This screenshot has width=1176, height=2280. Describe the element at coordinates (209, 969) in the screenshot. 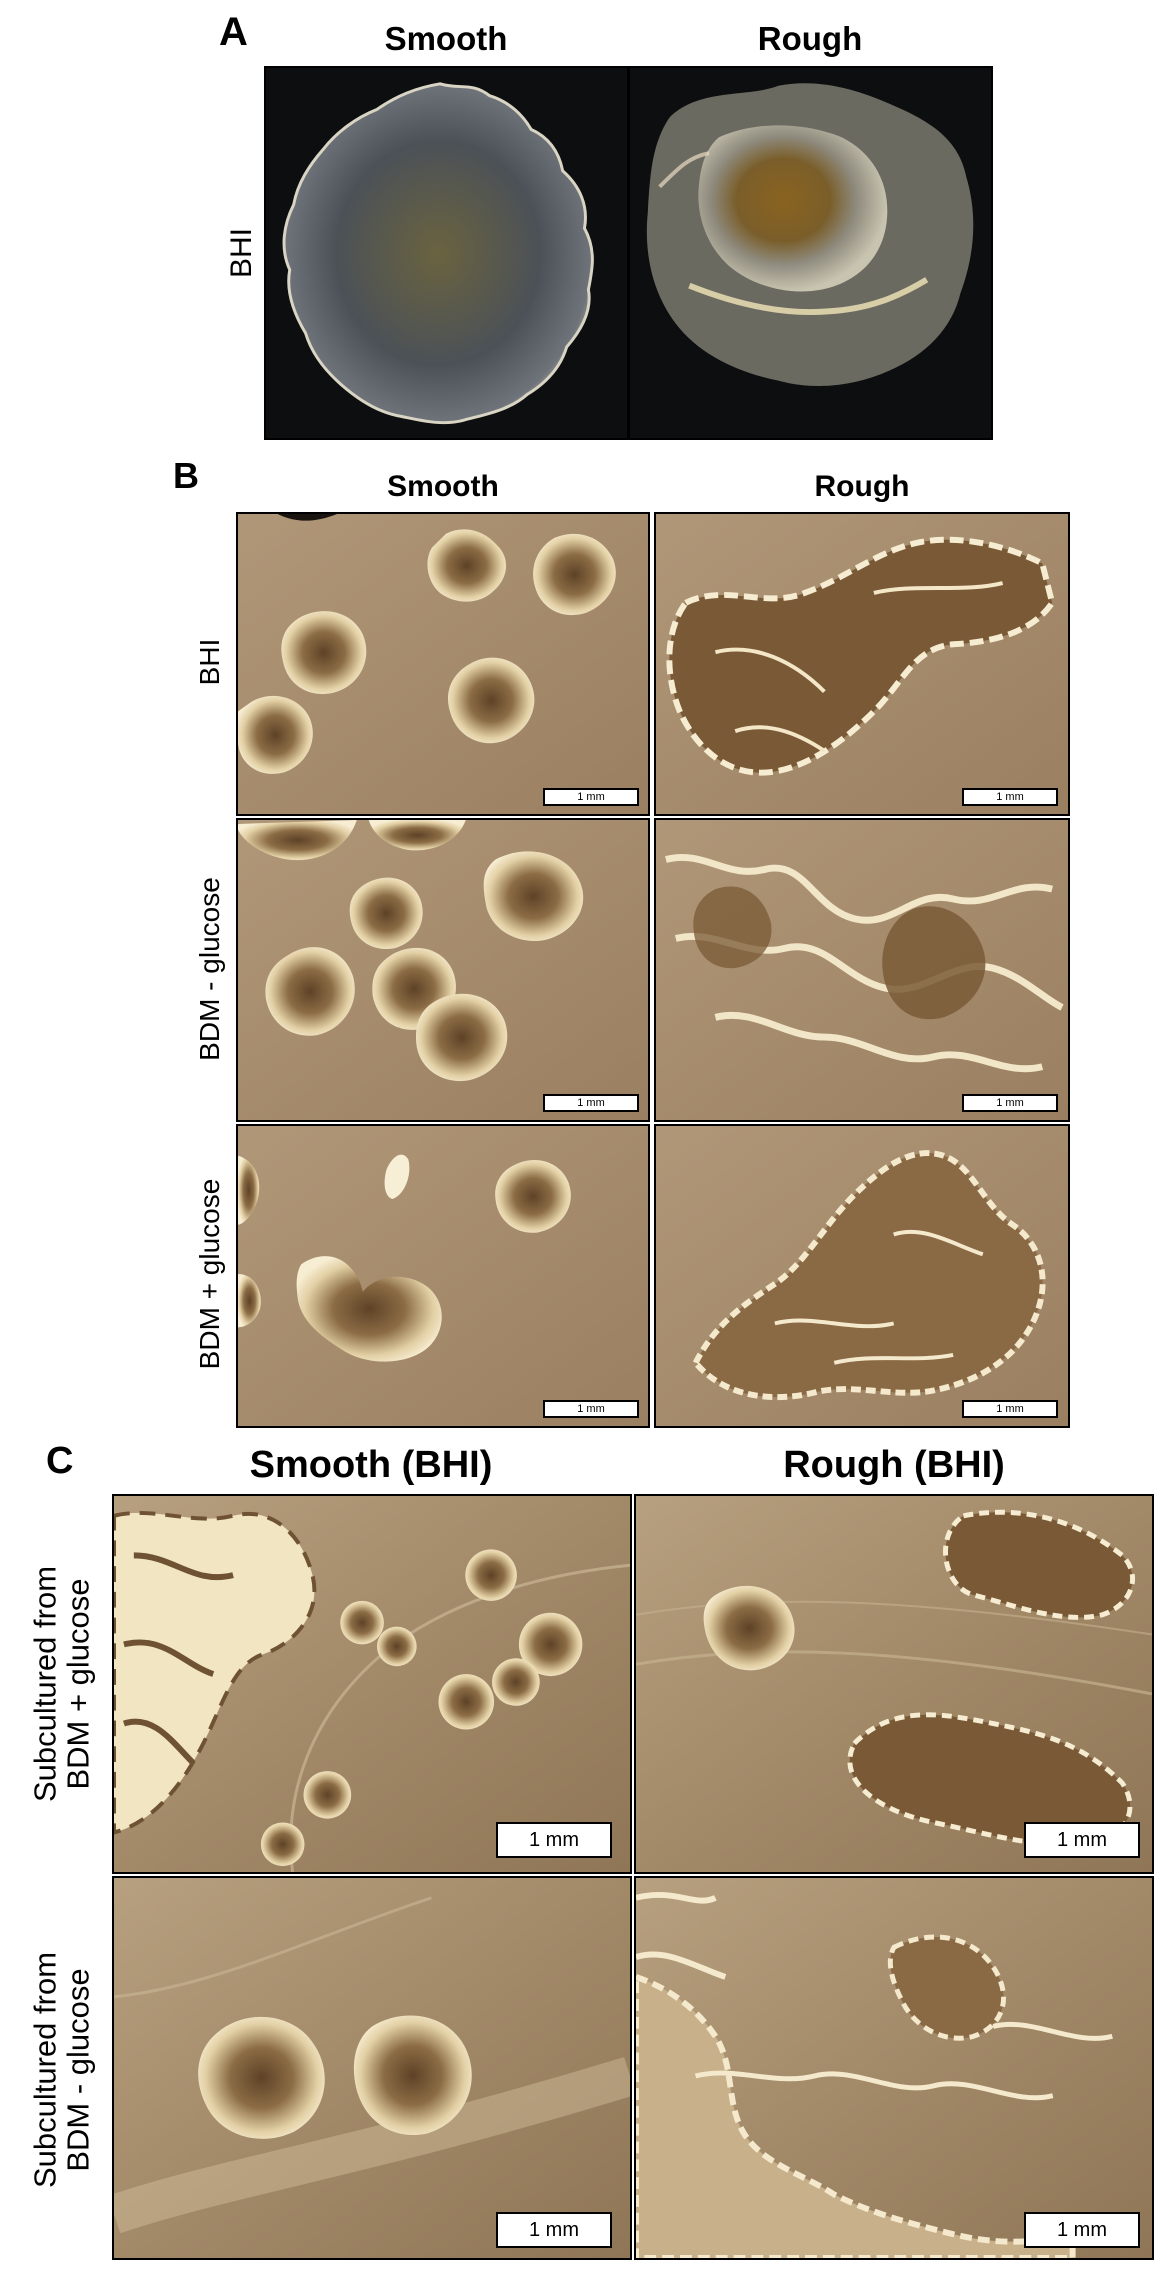

I see `panel-b-row-bdm-minus: BDM - glucose` at that location.